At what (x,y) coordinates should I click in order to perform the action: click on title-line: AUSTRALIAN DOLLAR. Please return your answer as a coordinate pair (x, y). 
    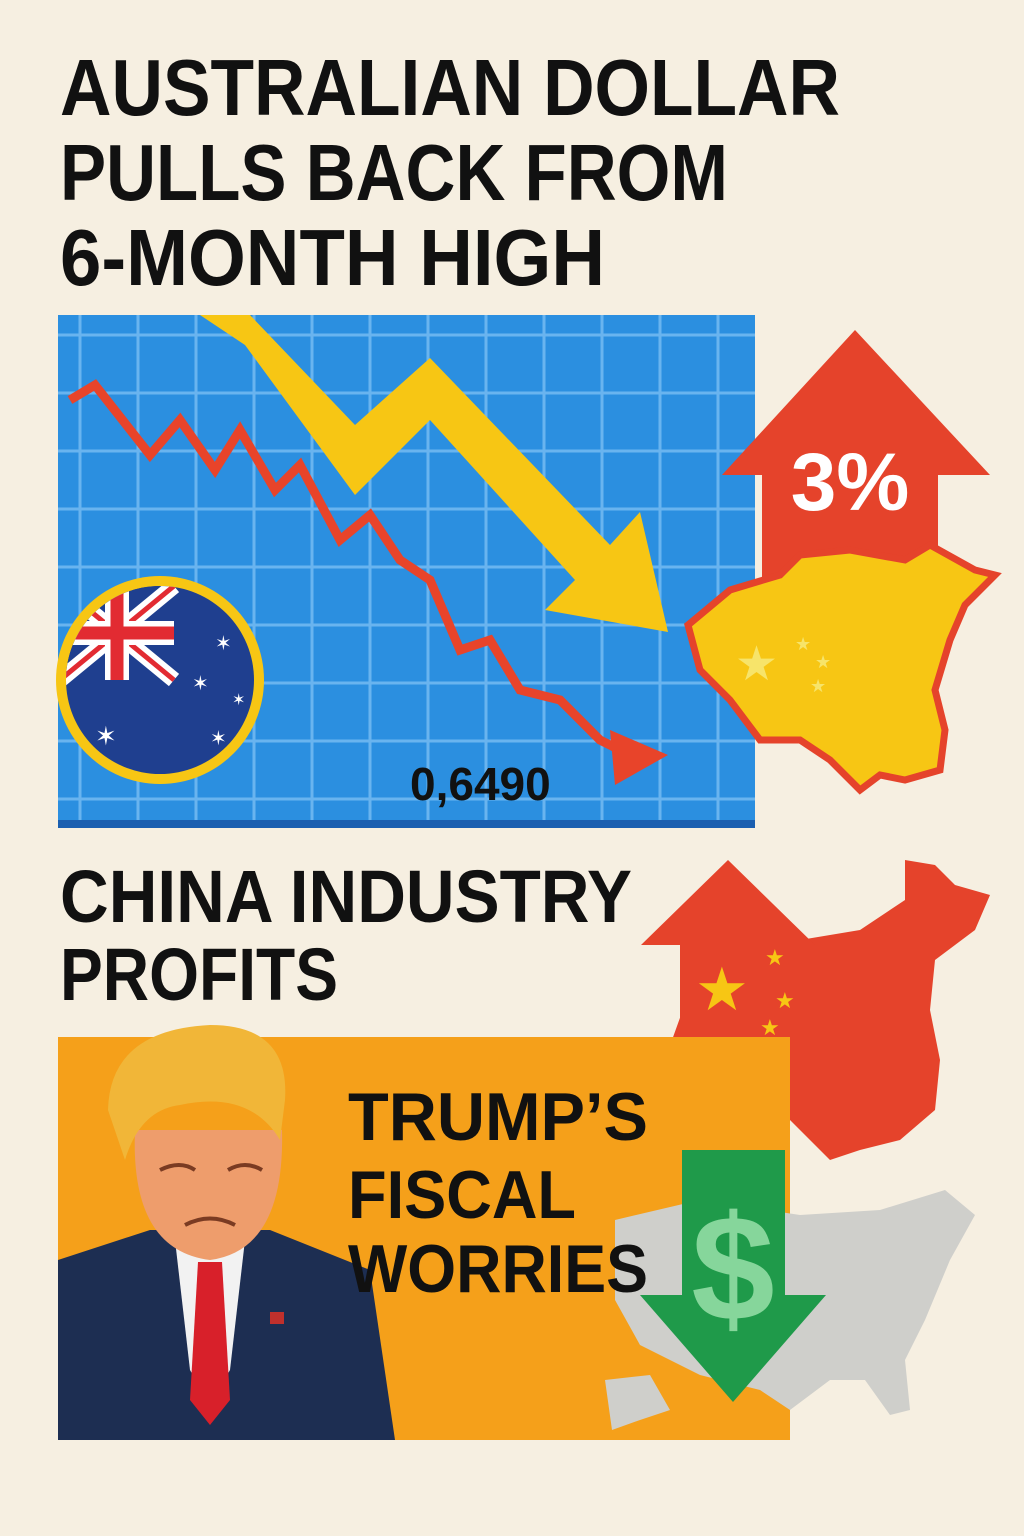
    Looking at the image, I should click on (450, 87).